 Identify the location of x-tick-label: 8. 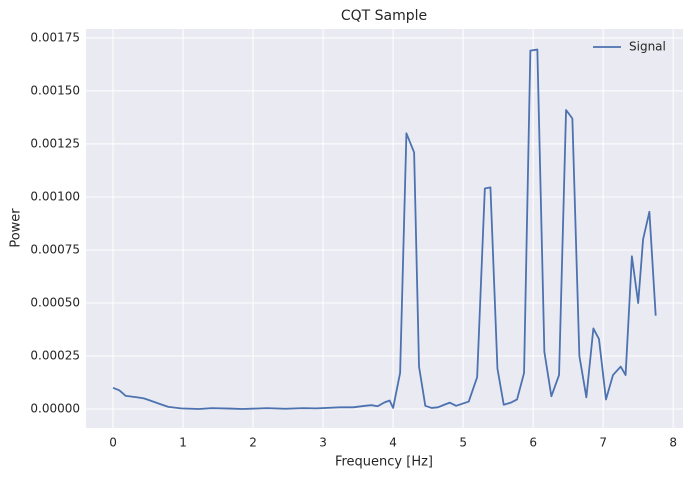
(673, 443).